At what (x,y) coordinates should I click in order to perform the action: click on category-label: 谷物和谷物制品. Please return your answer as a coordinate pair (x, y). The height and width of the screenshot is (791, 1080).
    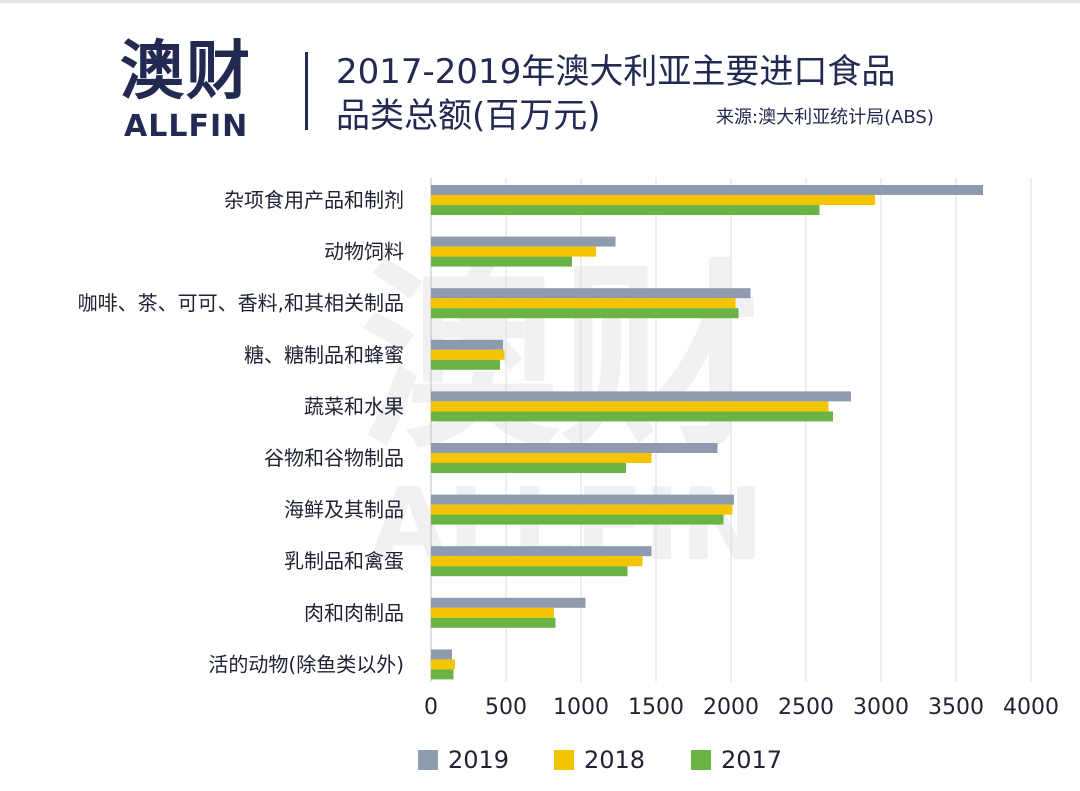
    Looking at the image, I should click on (334, 458).